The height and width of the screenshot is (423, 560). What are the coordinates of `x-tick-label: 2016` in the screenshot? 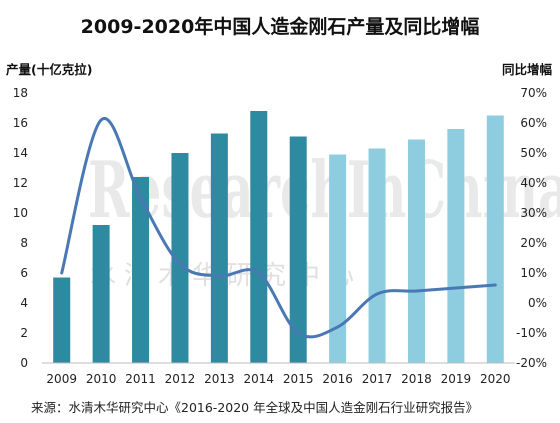 It's located at (337, 379).